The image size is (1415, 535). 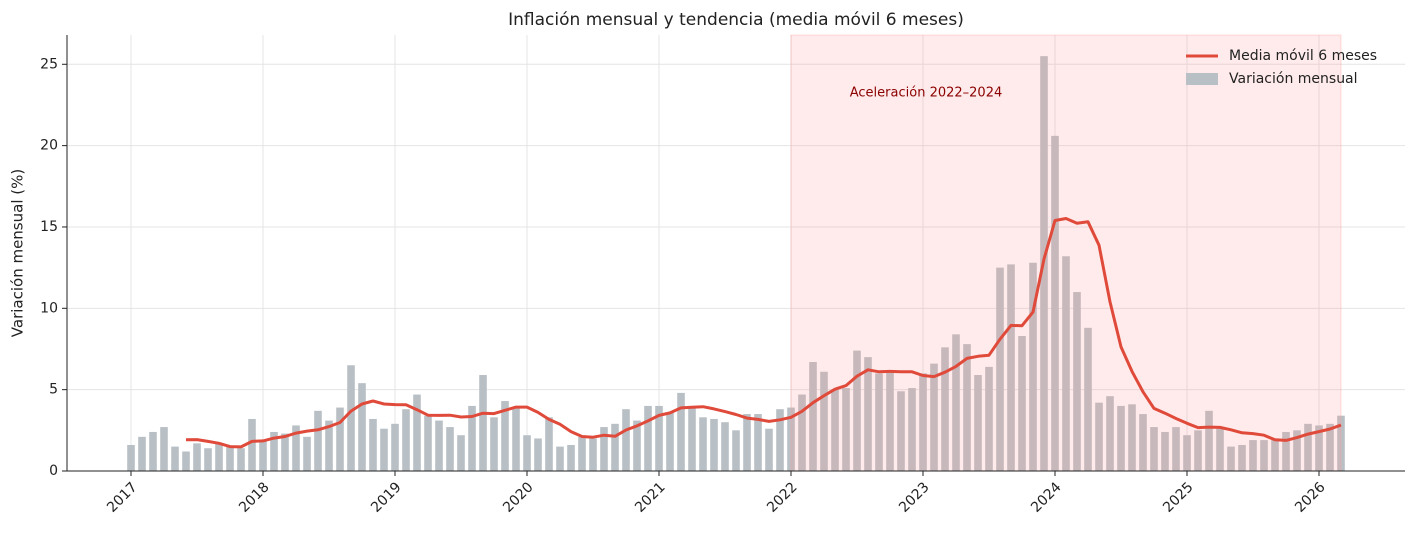 What do you see at coordinates (782, 497) in the screenshot?
I see `x-tick-label: 2022` at bounding box center [782, 497].